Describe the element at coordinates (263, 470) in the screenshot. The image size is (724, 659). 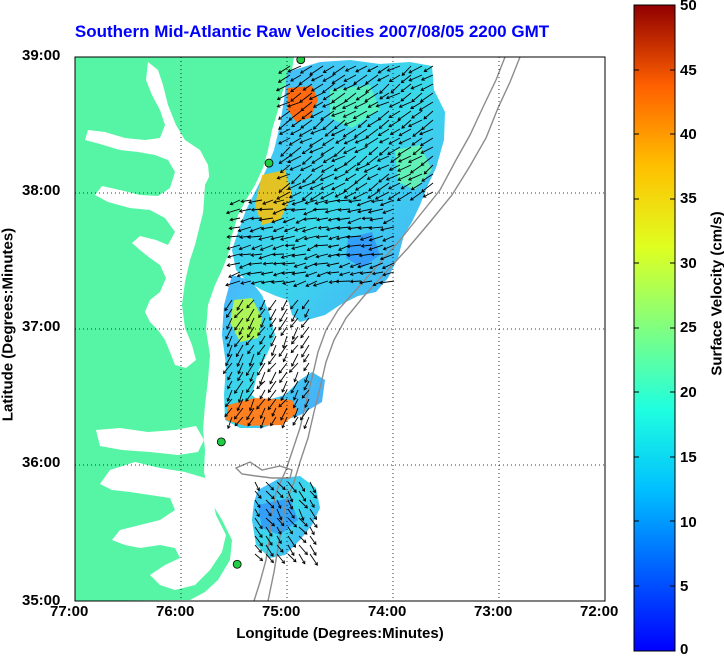
I see `bathymetry-contour` at that location.